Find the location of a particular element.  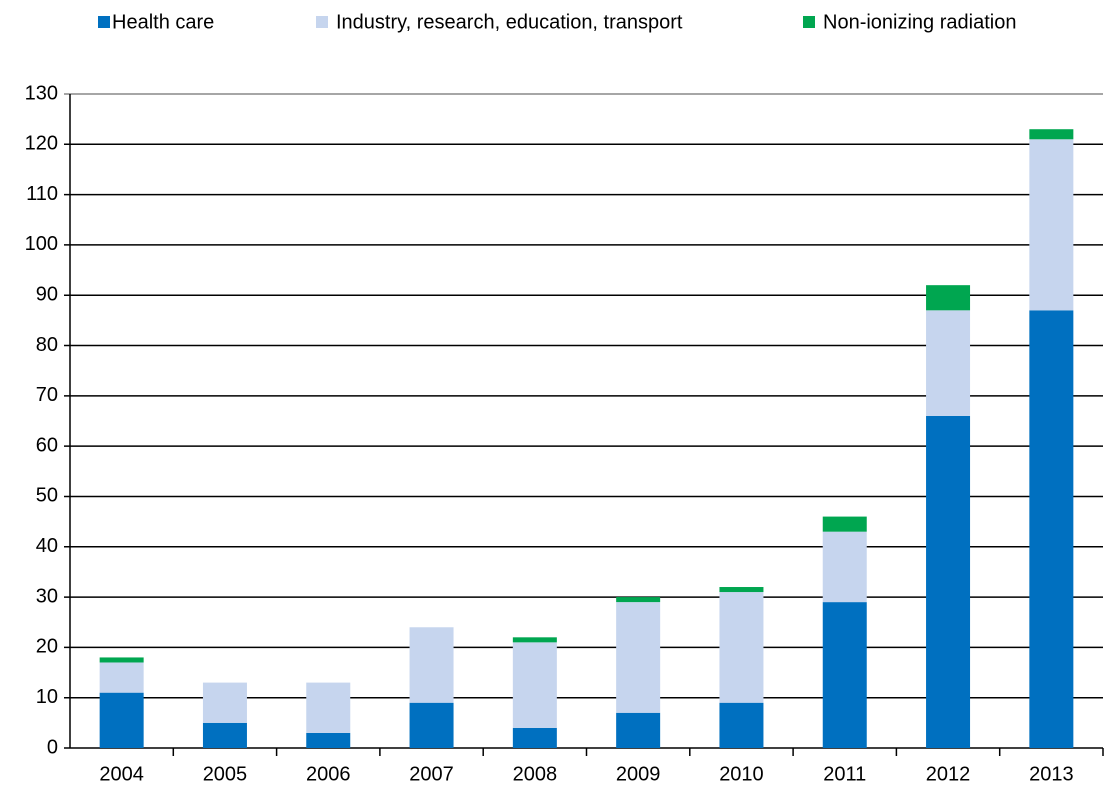

legend-label: Health care is located at coordinates (163, 22).